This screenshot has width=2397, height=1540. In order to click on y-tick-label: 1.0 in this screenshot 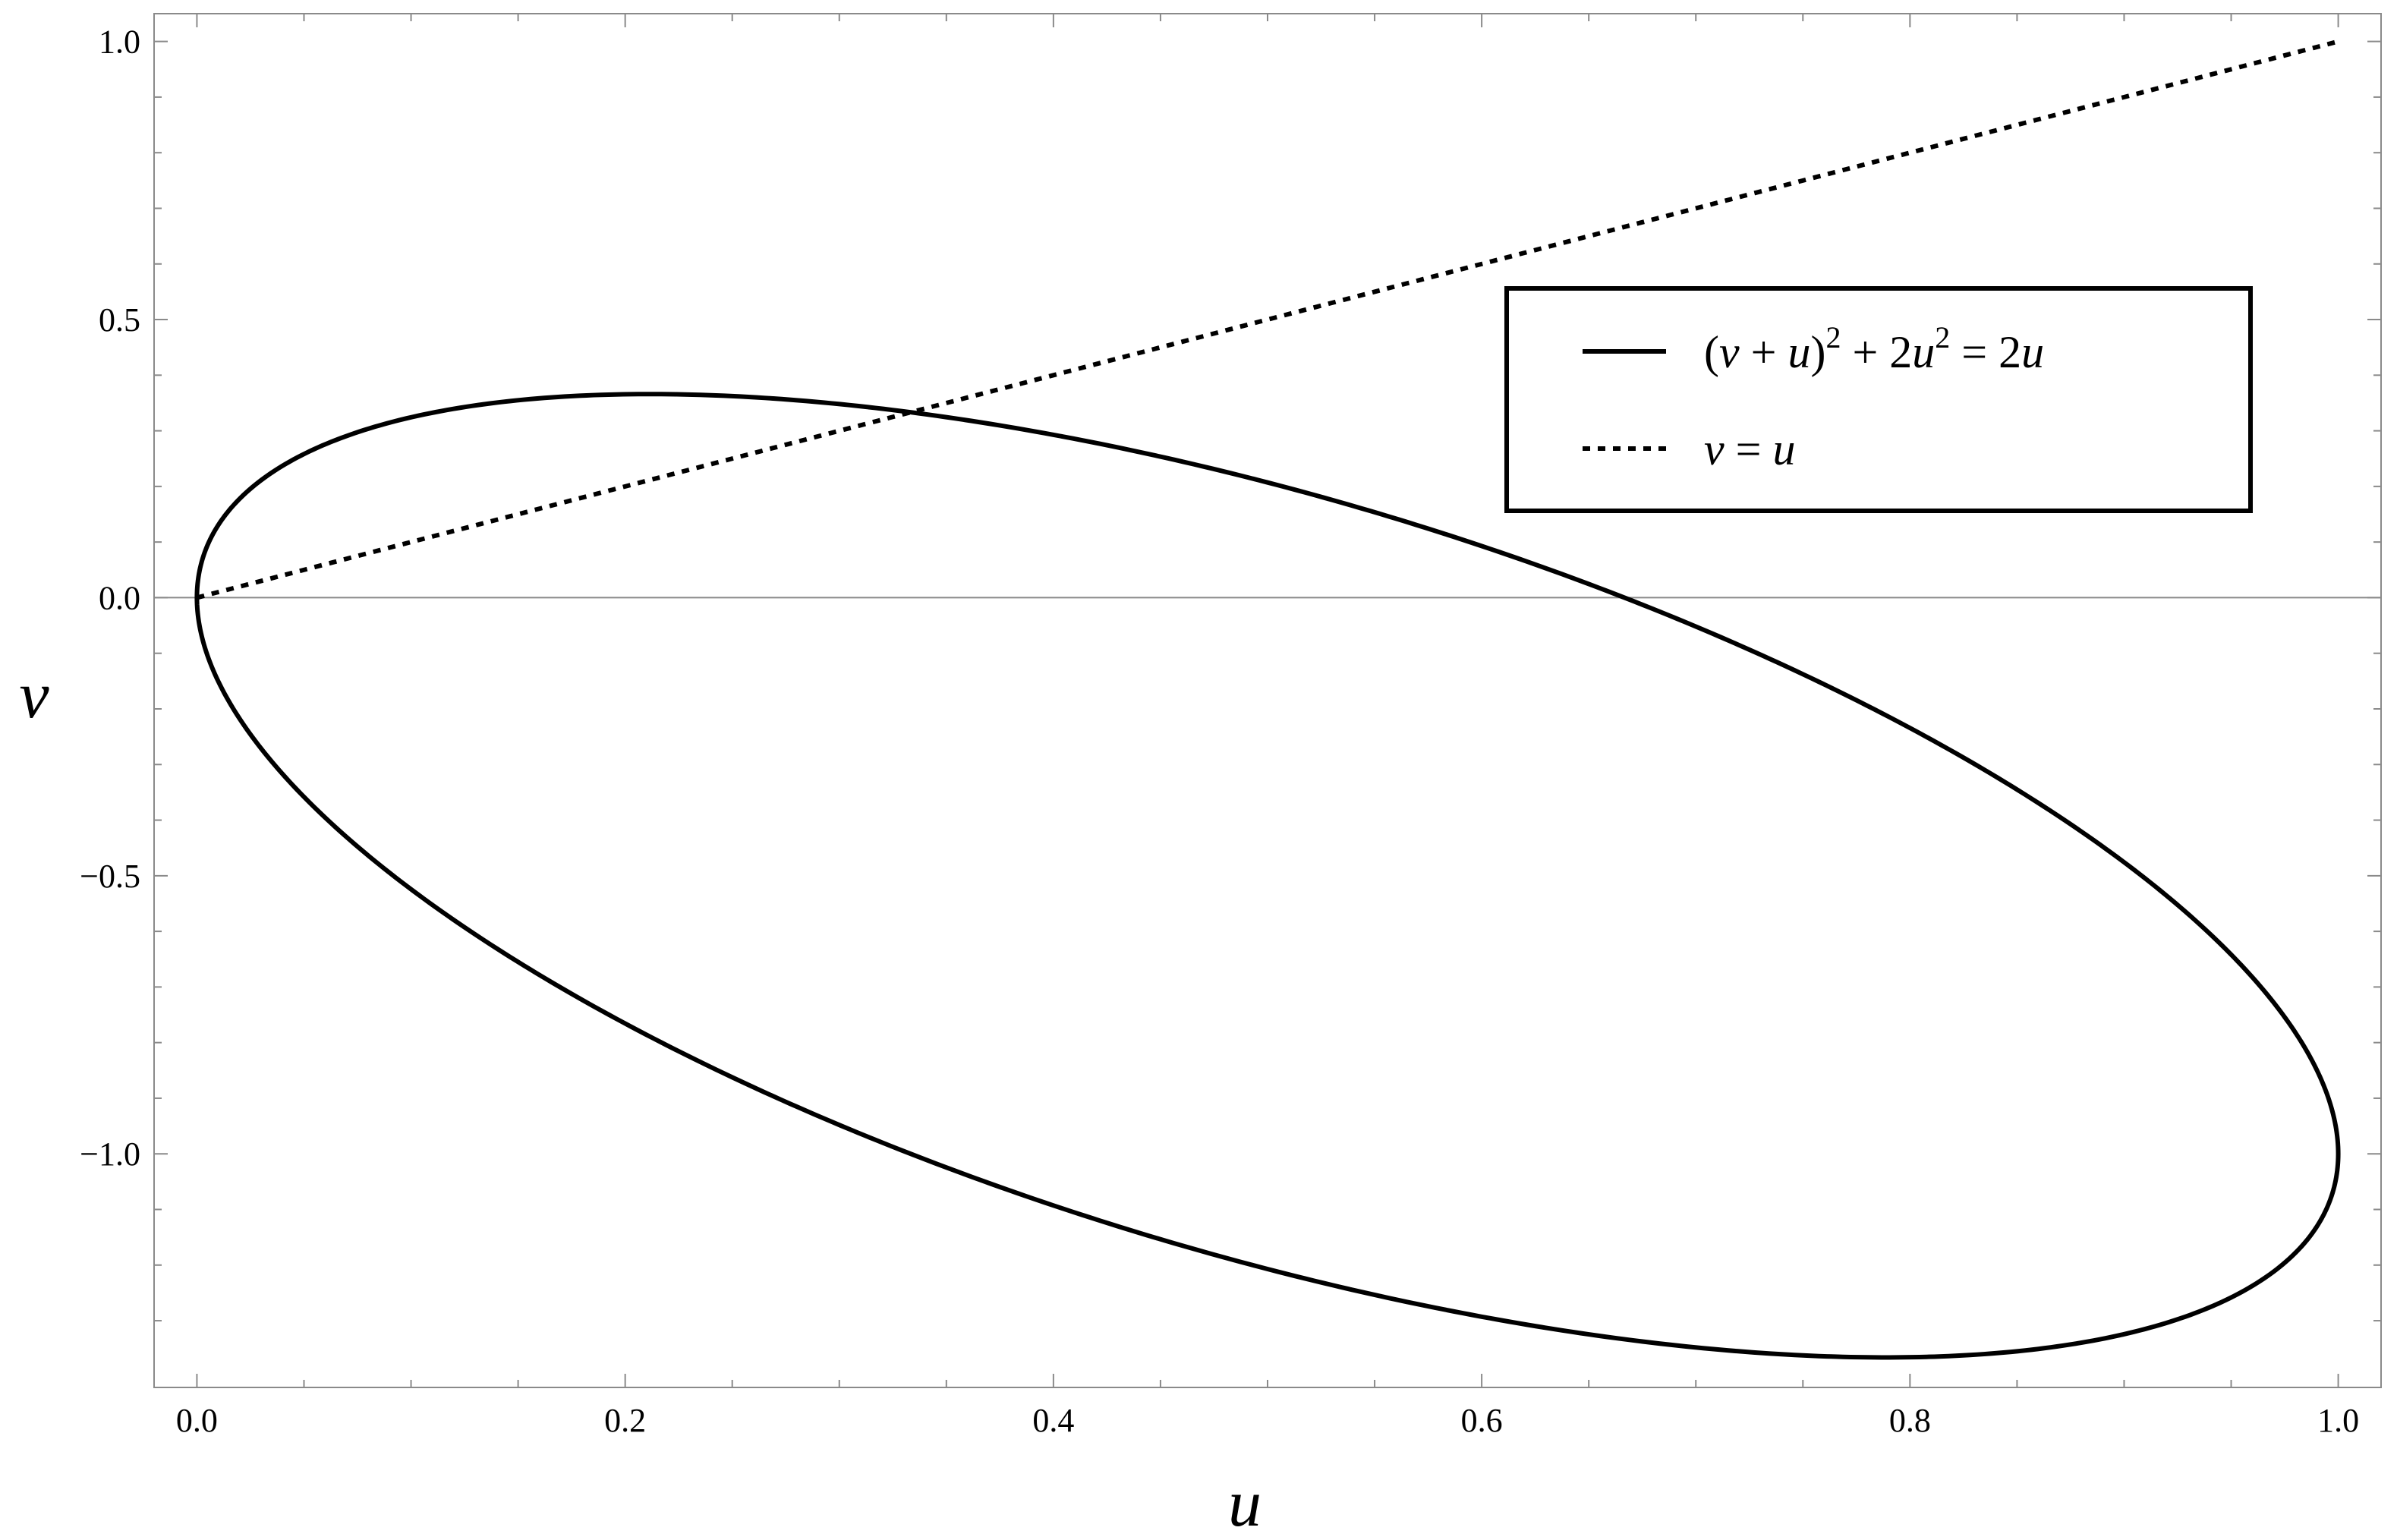, I will do `click(119, 42)`.